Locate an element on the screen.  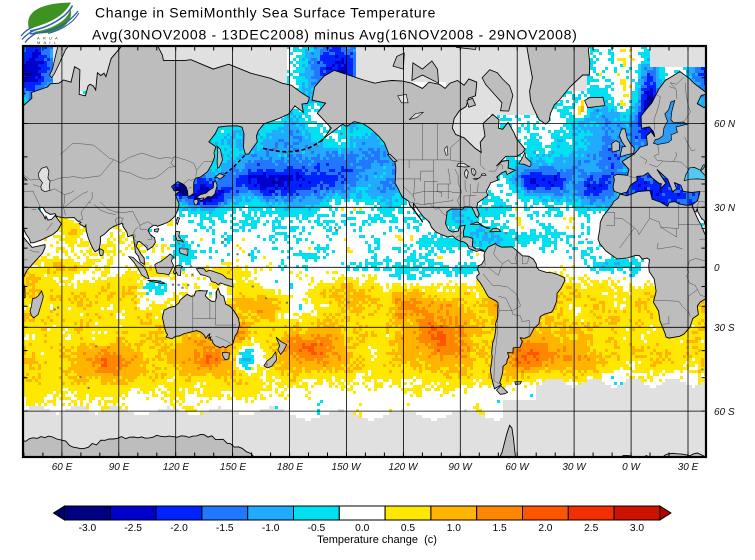
svg-text: 30 W is located at coordinates (574, 467).